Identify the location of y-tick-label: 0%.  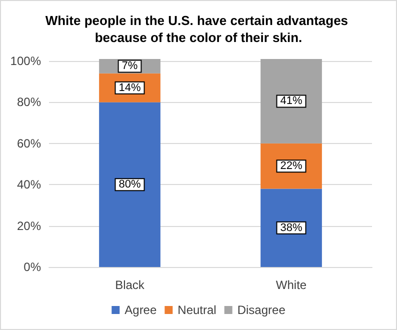
(33, 267).